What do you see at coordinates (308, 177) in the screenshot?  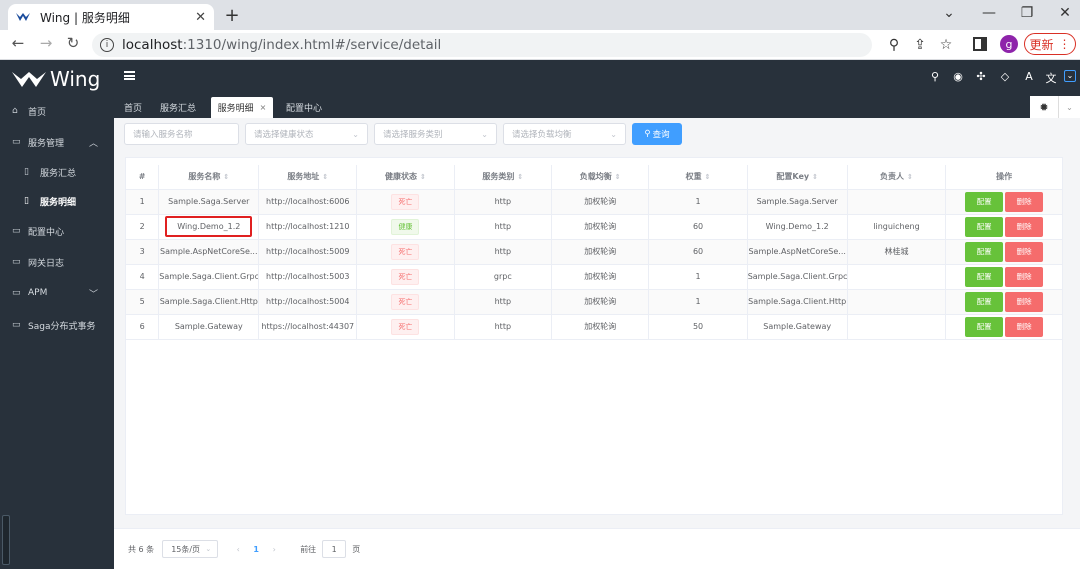 I see `col-service-address: 服务地址 ⇕` at bounding box center [308, 177].